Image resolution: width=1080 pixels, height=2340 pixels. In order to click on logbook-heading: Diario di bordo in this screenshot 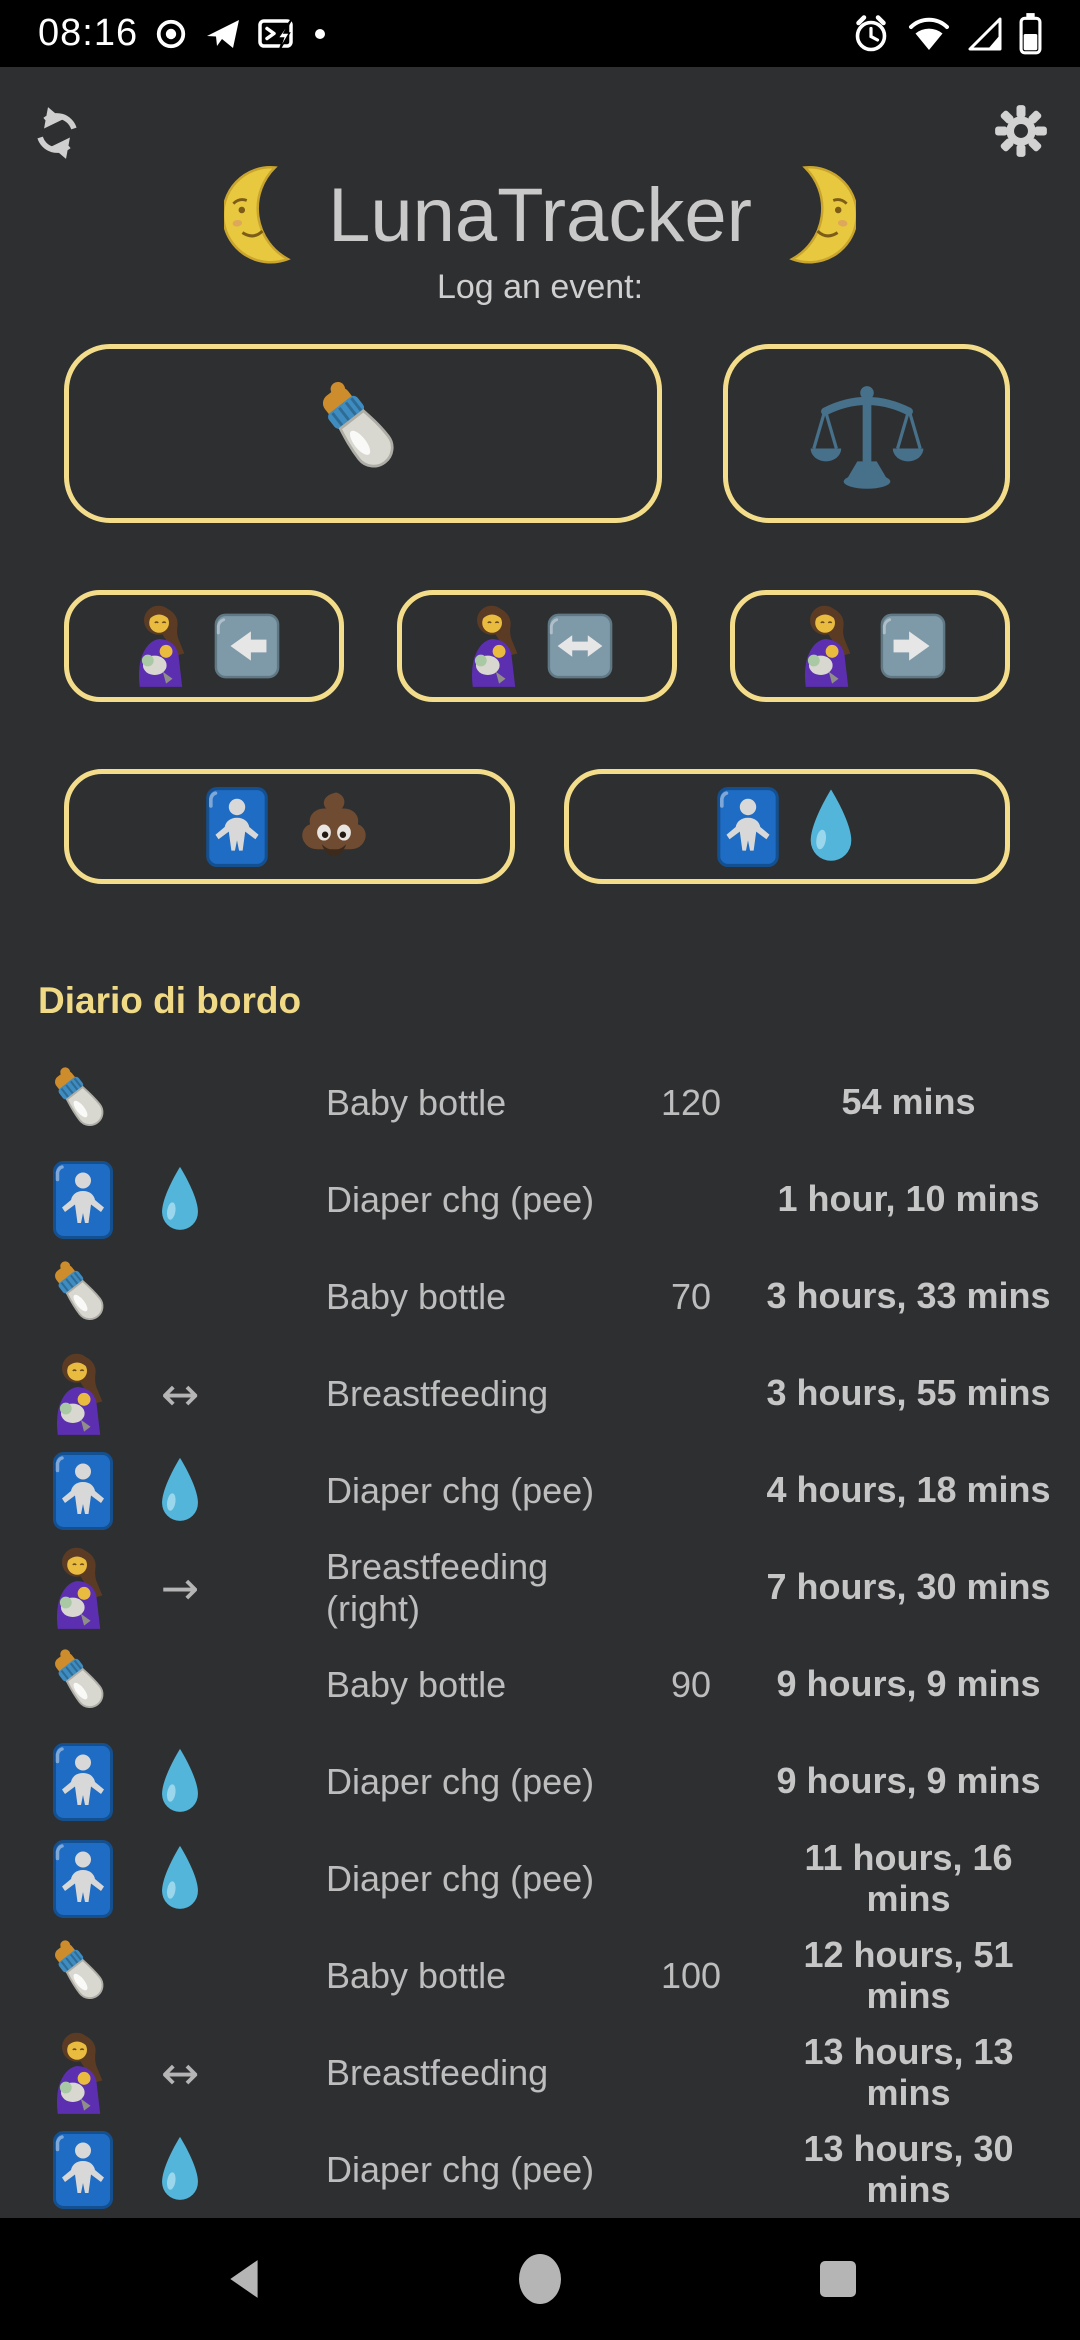, I will do `click(170, 1000)`.